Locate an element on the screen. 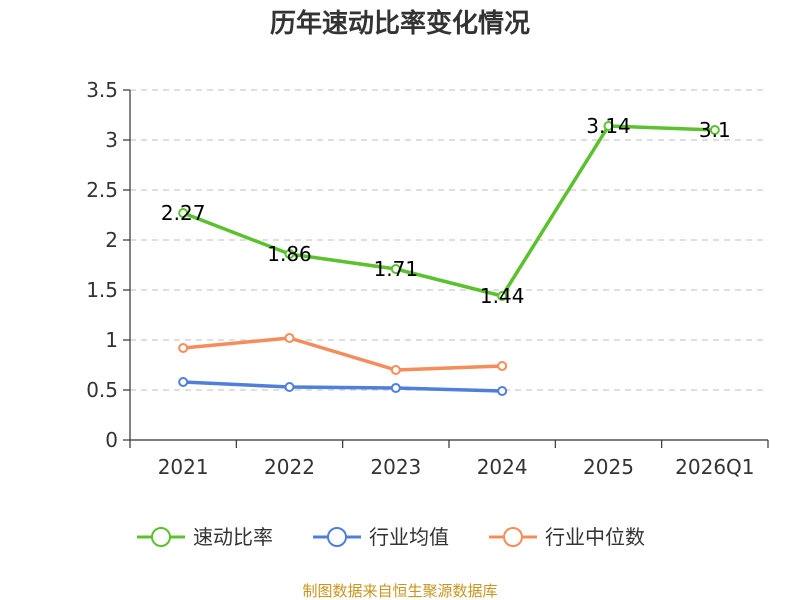 Image resolution: width=800 pixels, height=600 pixels. x-tick-label: 2022 is located at coordinates (289, 467).